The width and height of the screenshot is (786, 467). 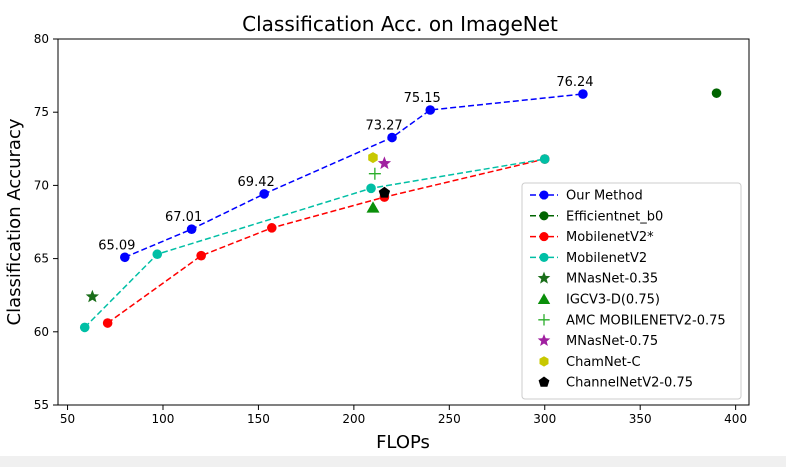 What do you see at coordinates (14, 221) in the screenshot?
I see `y-axis-label: Classification Accuracy` at bounding box center [14, 221].